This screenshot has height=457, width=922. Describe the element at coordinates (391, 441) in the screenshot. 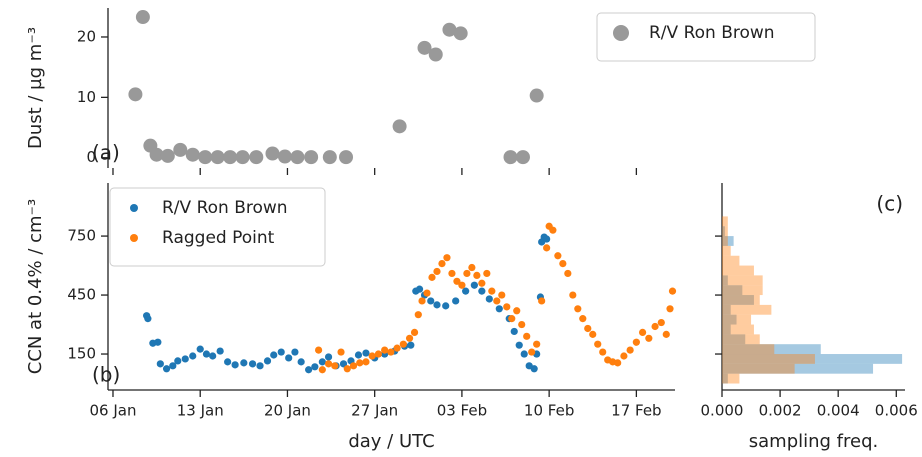

I see `x-axis-label: day / UTC` at that location.